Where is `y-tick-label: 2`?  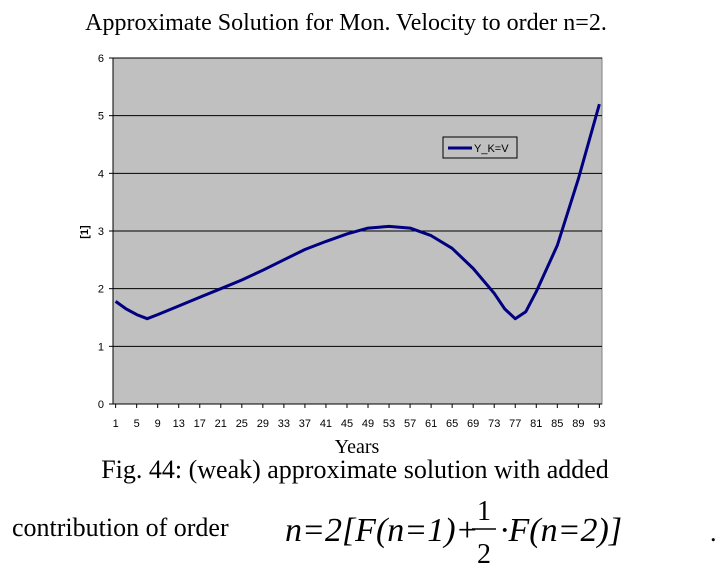
y-tick-label: 2 is located at coordinates (101, 290).